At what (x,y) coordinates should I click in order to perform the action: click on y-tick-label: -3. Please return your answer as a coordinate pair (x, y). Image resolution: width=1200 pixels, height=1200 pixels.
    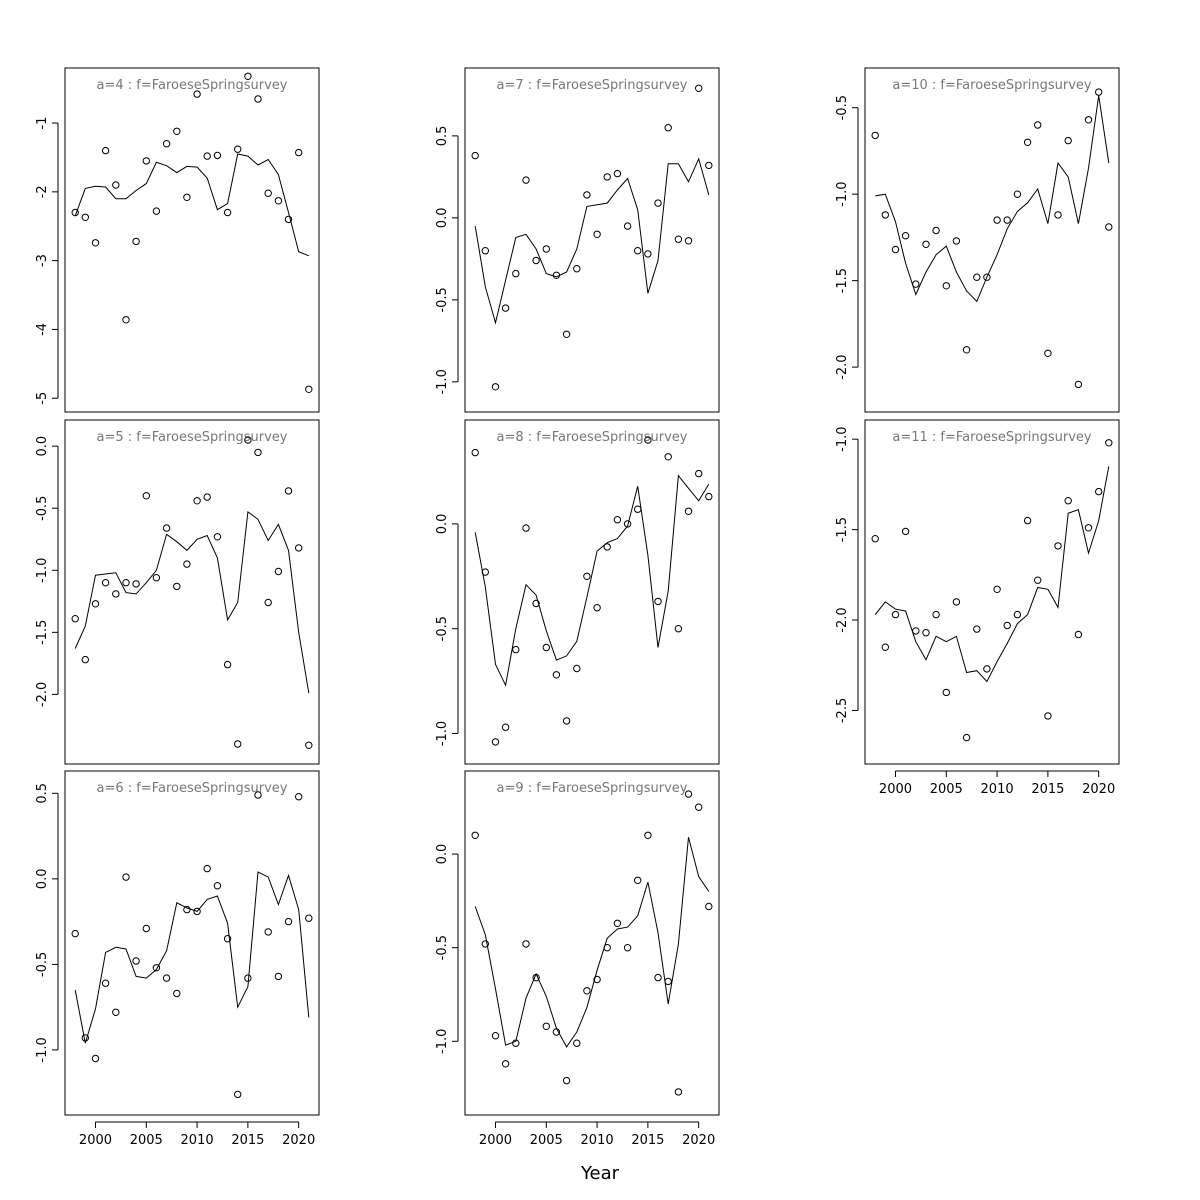
    Looking at the image, I should click on (42, 260).